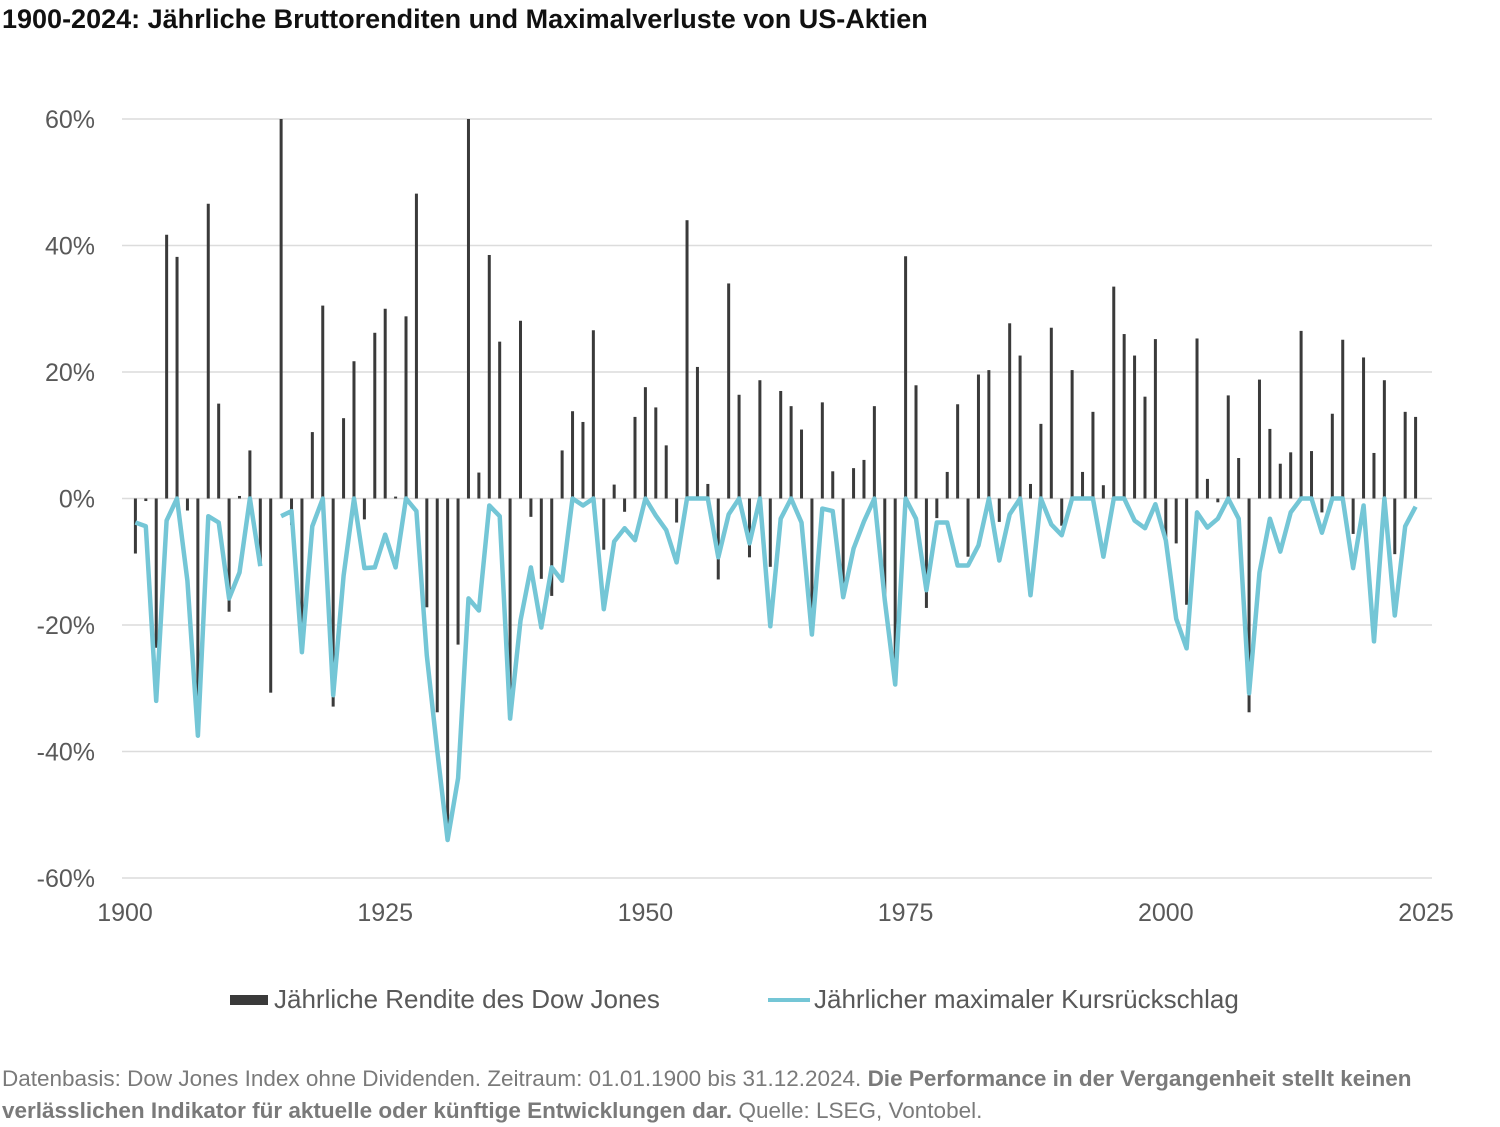  What do you see at coordinates (635, 457) in the screenshot?
I see `bar-1949` at bounding box center [635, 457].